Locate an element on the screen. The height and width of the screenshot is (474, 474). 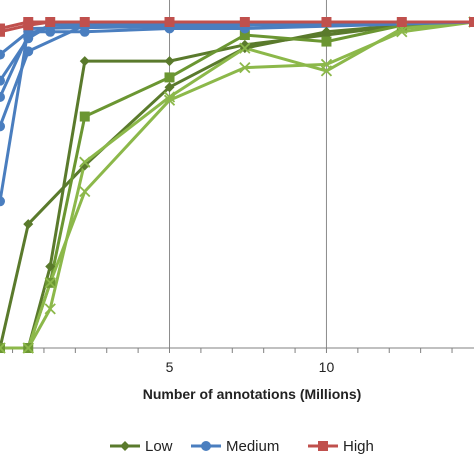
legend: Low Medium High is located at coordinates (242, 446).